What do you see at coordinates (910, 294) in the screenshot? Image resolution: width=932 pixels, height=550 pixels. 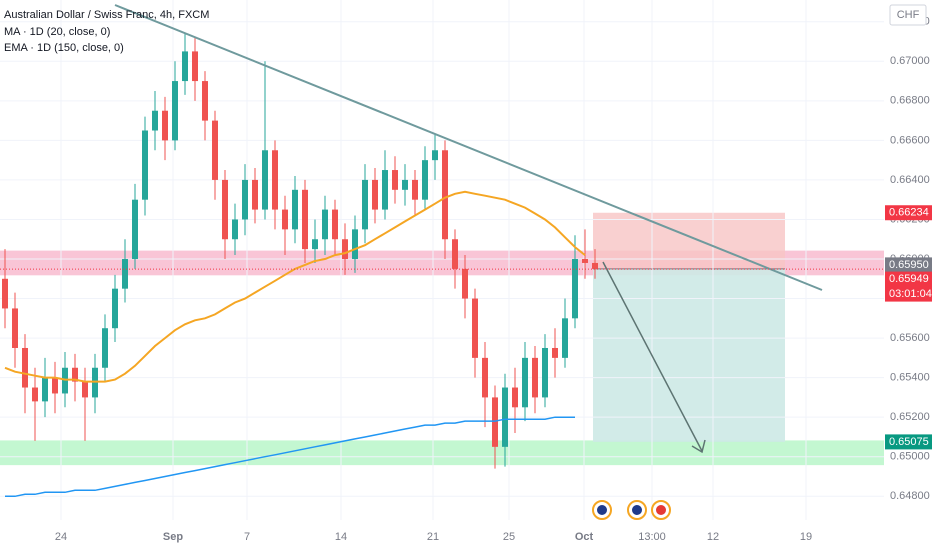 I see `countdown: 03:01:04` at bounding box center [910, 294].